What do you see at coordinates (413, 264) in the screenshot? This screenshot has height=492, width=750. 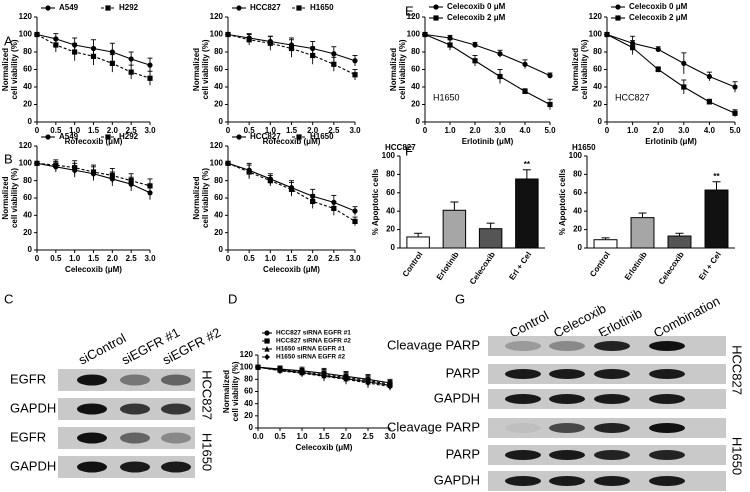 I see `x-tick-label: Control` at bounding box center [413, 264].